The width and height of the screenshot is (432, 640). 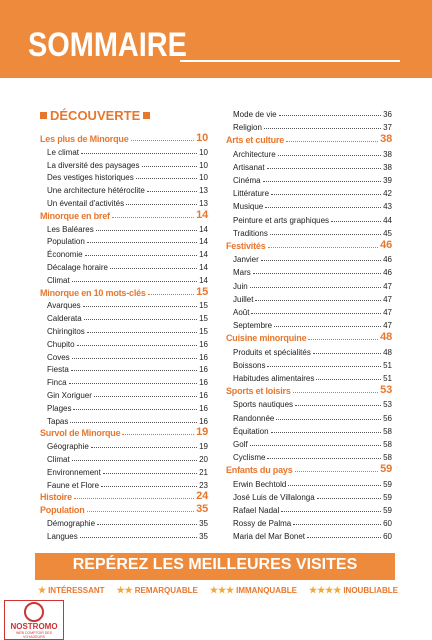 What do you see at coordinates (124, 496) in the screenshot?
I see `toc-heading: Histoire 24` at bounding box center [124, 496].